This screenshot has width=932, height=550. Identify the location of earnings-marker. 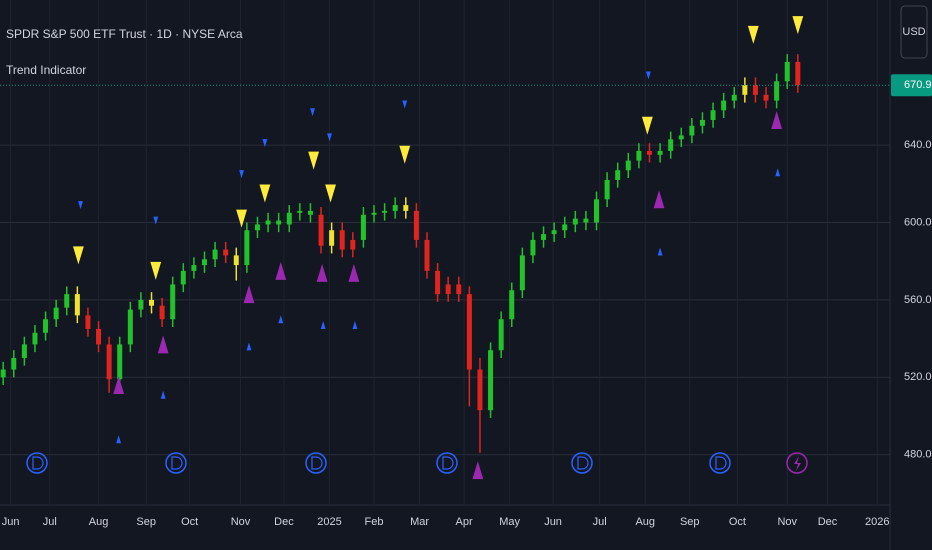
(797, 463).